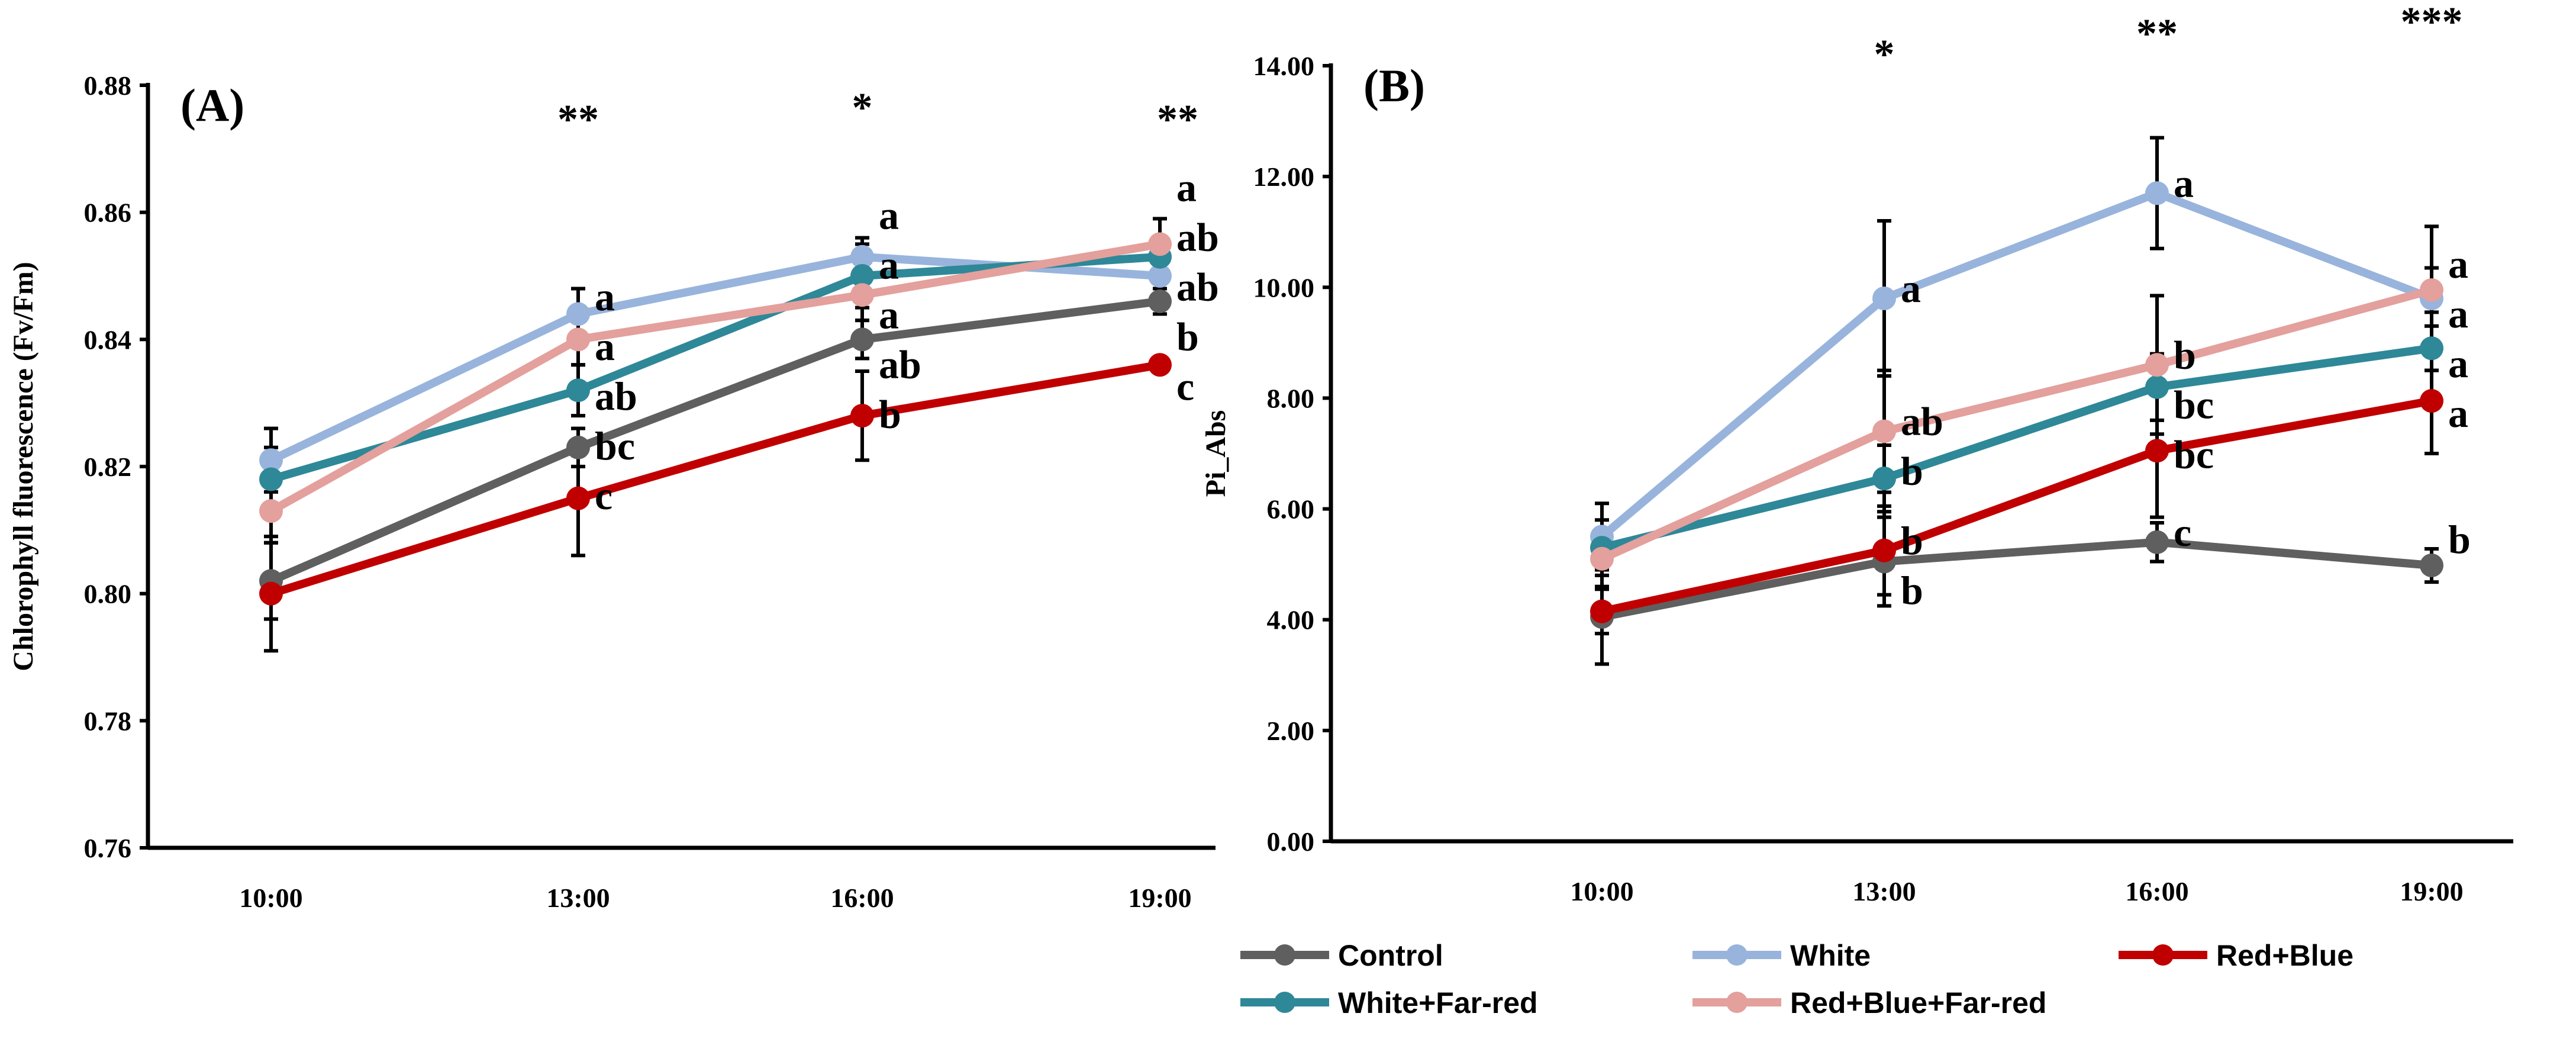 The width and height of the screenshot is (2576, 1042). I want to click on y-tick-label: 0.78, so click(108, 721).